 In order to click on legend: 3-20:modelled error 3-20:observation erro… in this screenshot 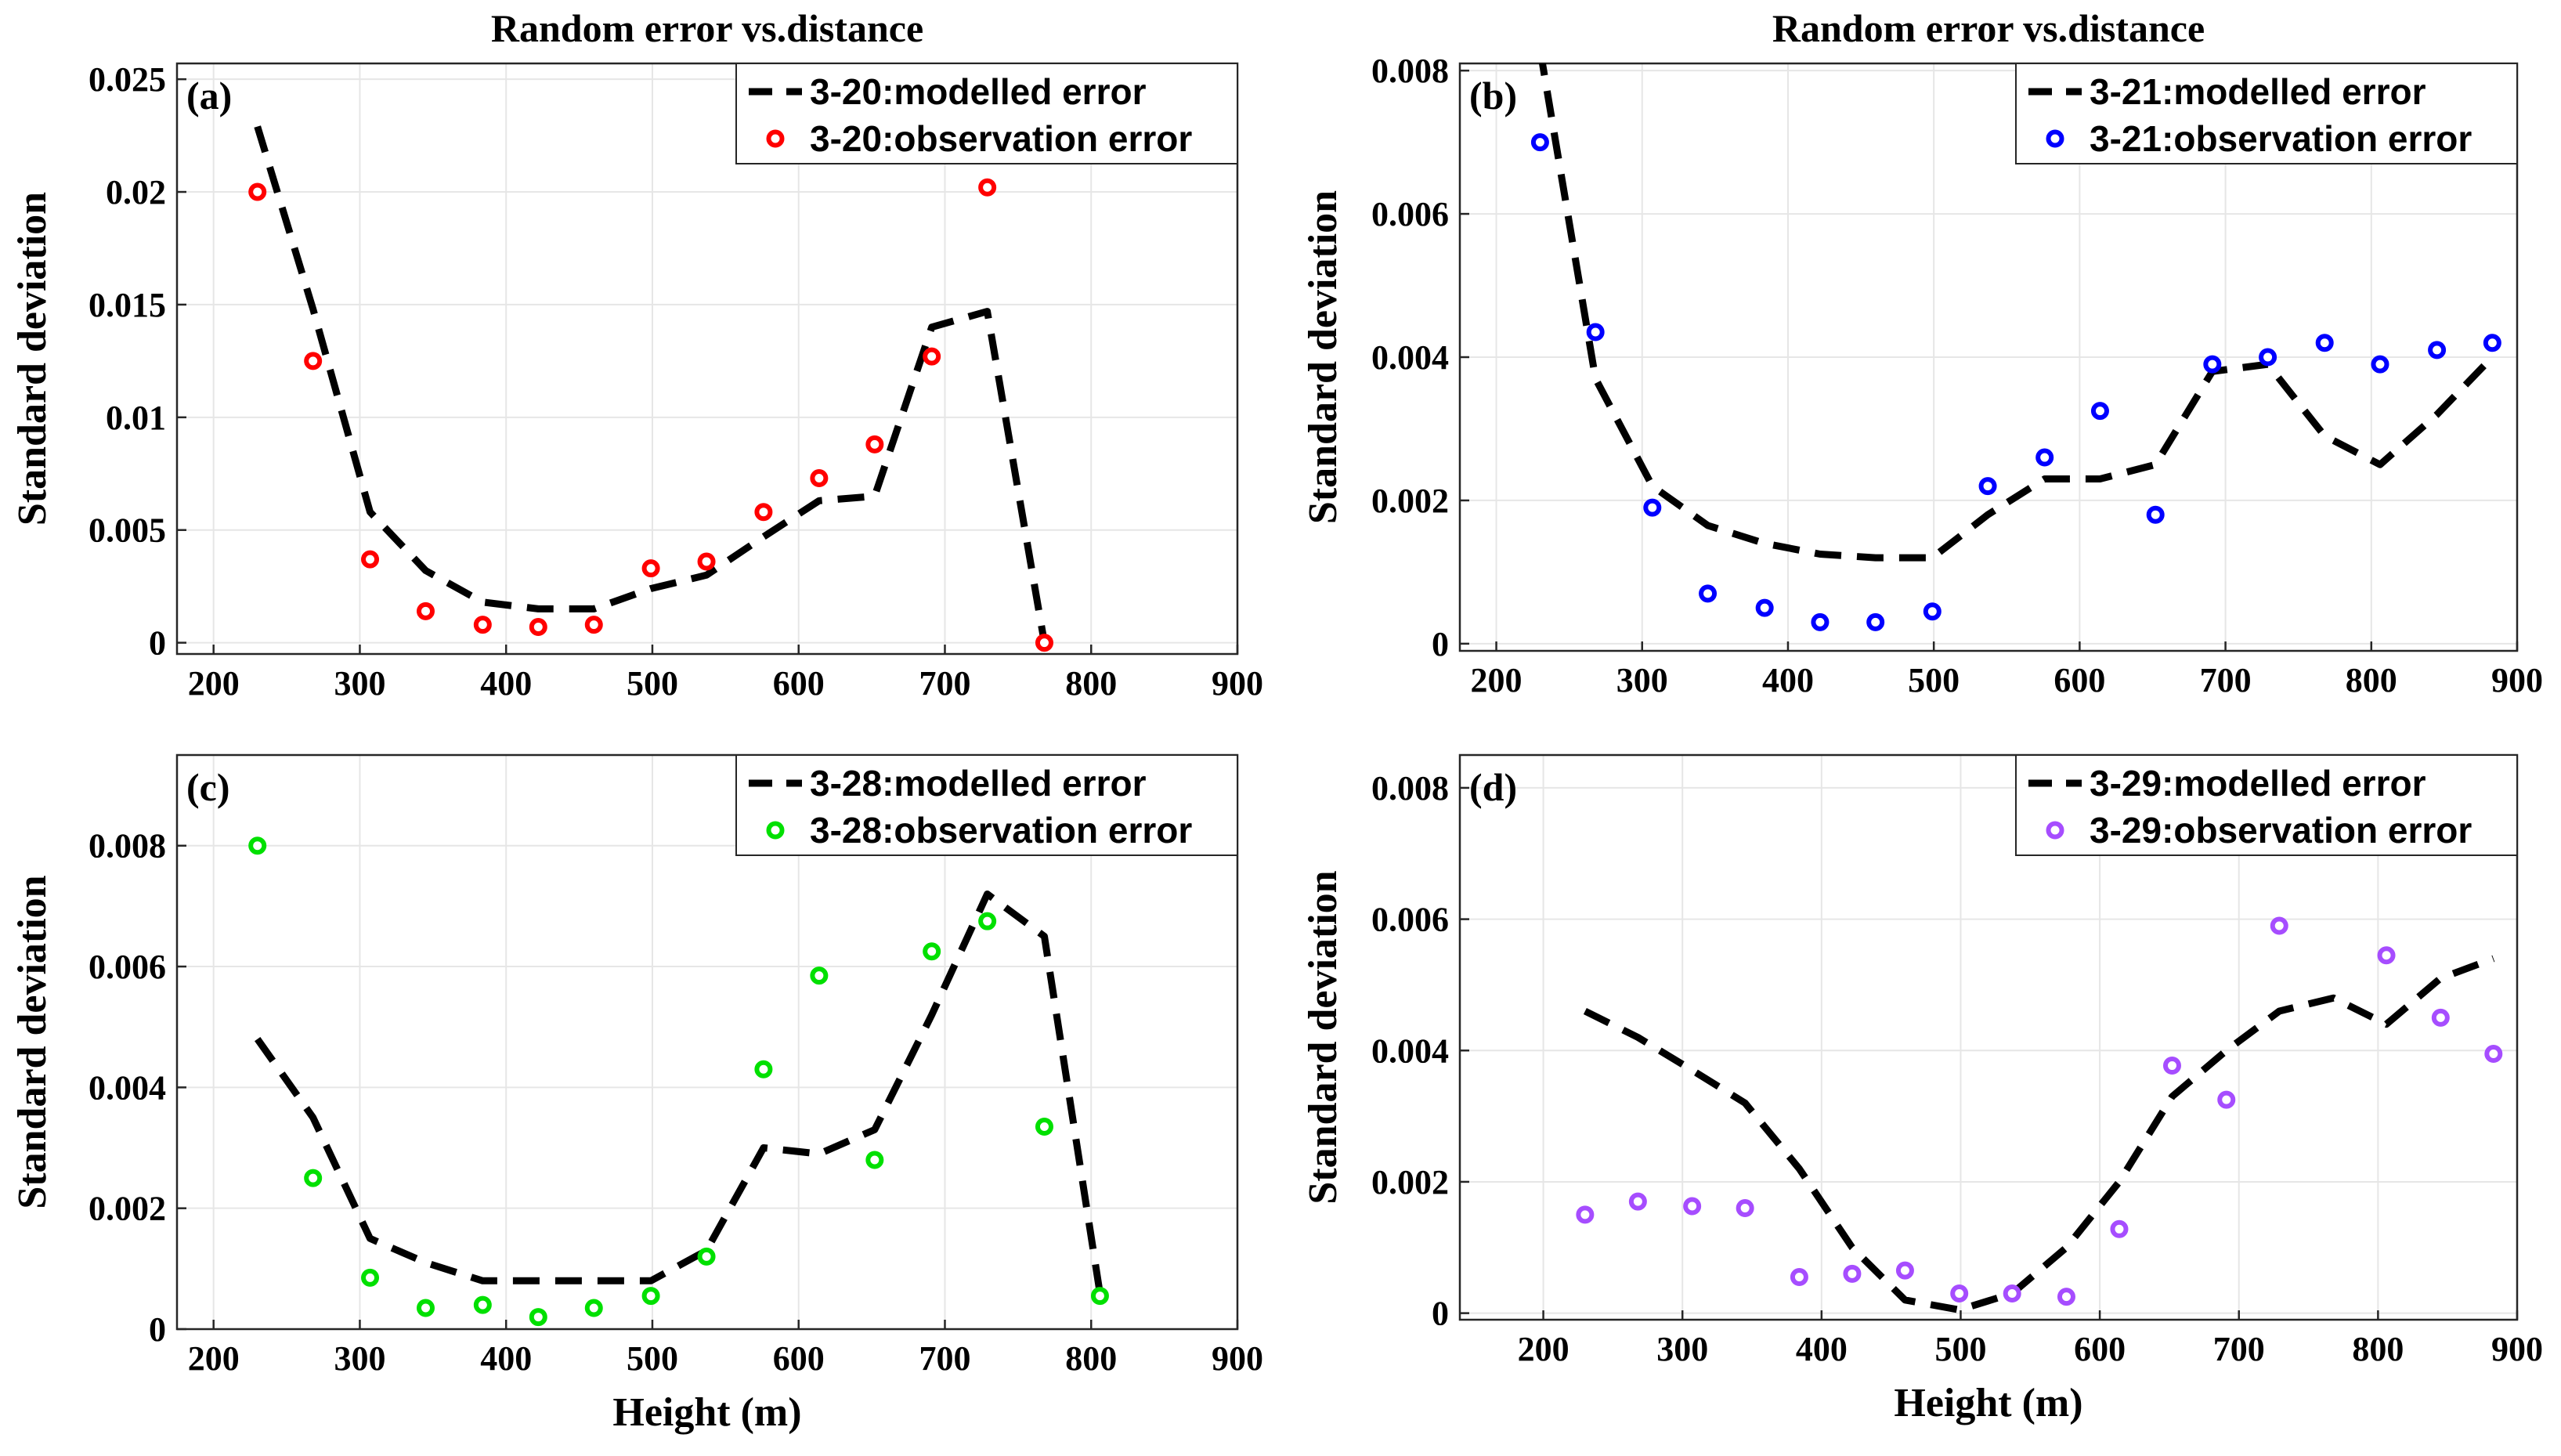, I will do `click(986, 113)`.